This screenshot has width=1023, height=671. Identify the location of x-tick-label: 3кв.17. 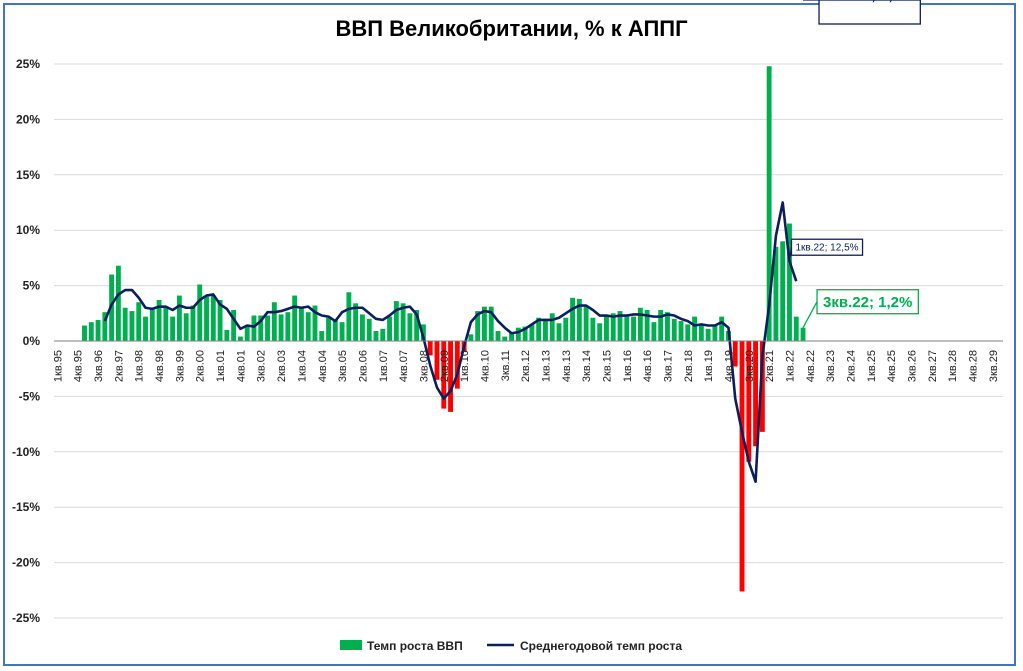
(668, 366).